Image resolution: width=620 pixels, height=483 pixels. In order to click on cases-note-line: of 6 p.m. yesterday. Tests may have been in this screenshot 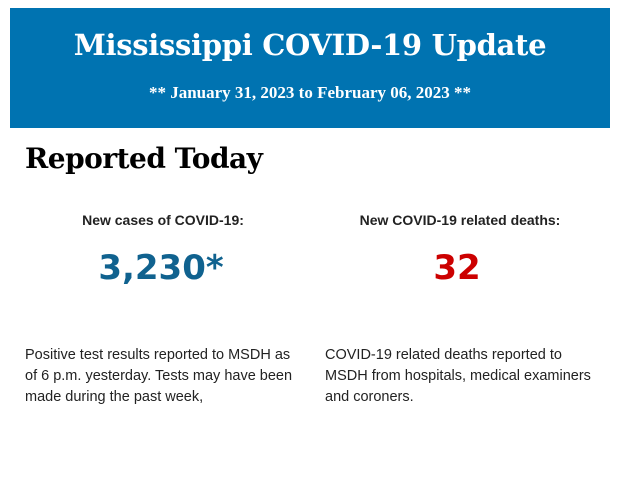, I will do `click(159, 376)`.